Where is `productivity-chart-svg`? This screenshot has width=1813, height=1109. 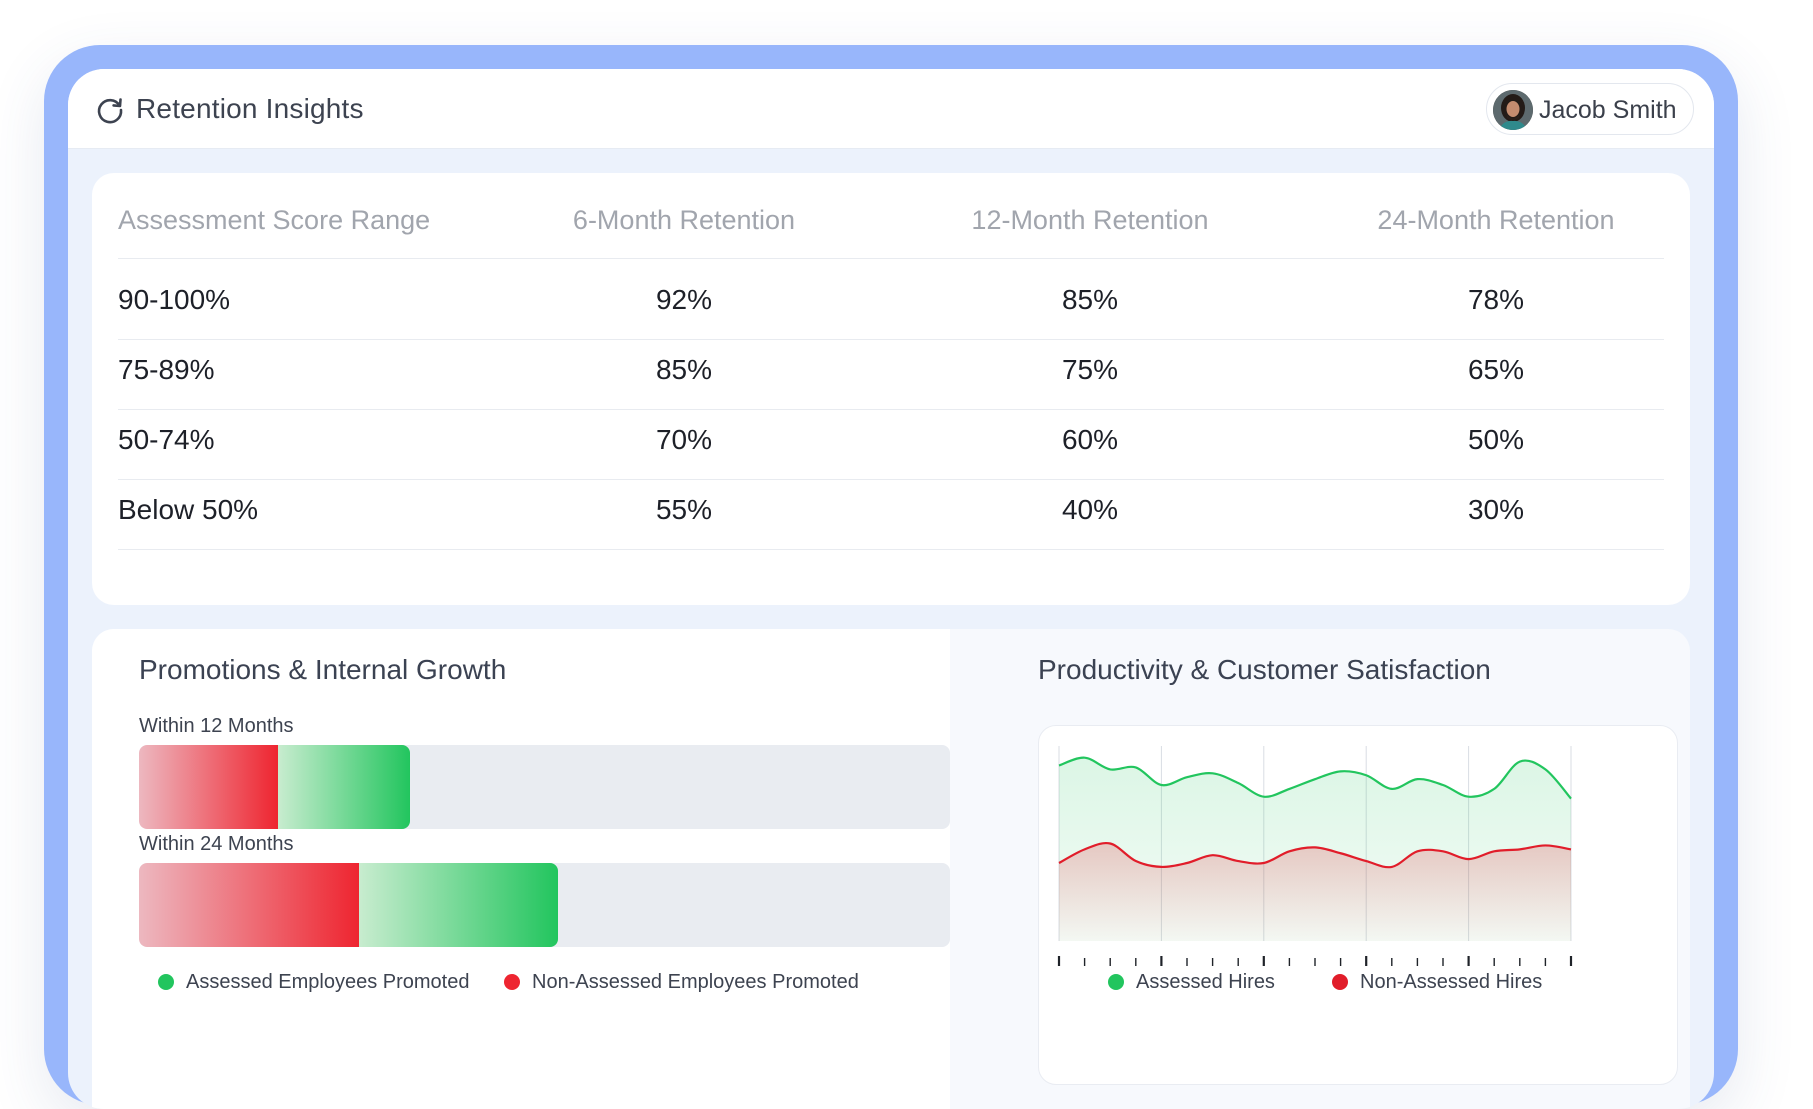
productivity-chart-svg is located at coordinates (1315, 856).